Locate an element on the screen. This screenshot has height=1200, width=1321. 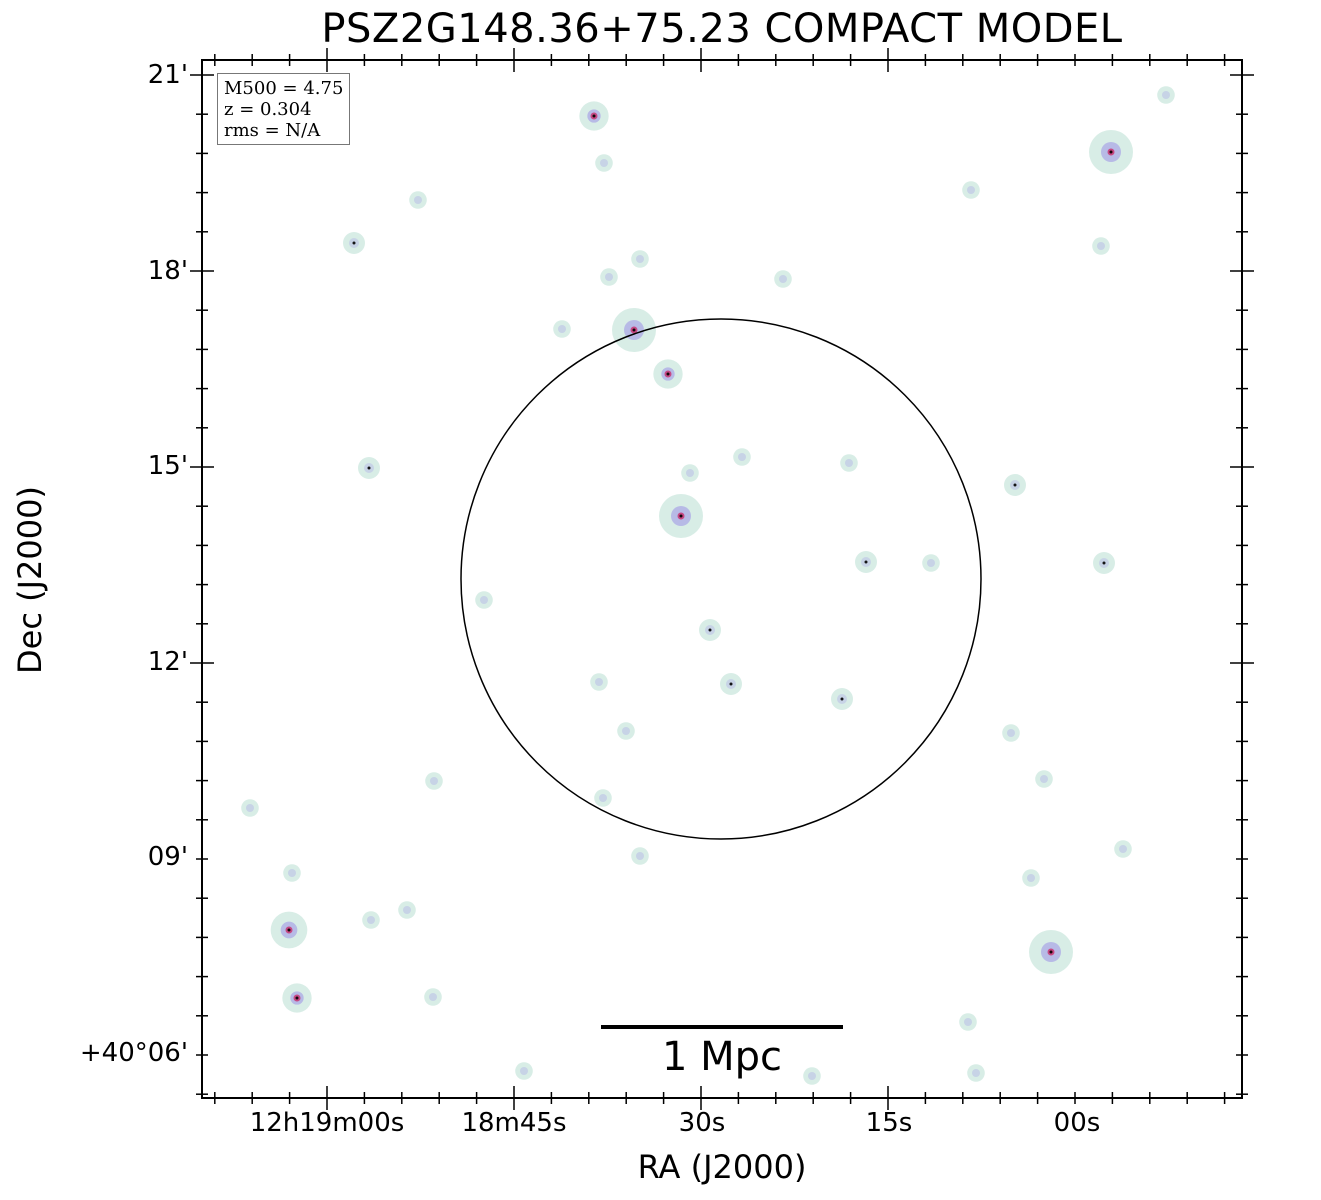
x-tick-label: 18m45s is located at coordinates (514, 1123).